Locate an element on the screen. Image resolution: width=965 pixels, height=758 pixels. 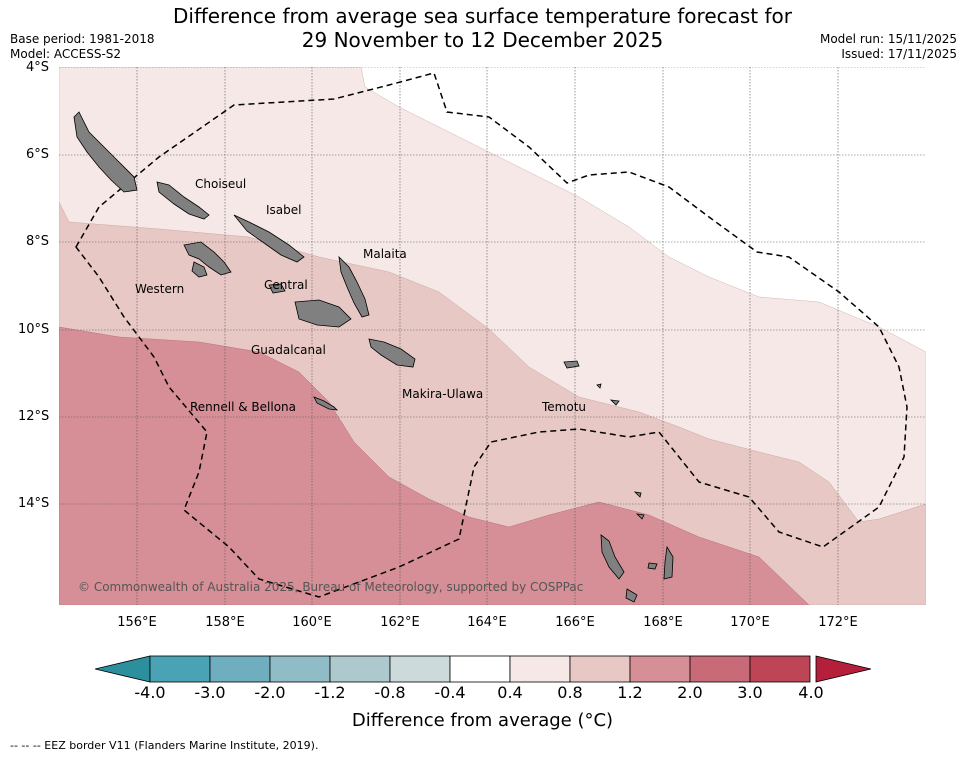
model-name: Model: ACCESS-S2 is located at coordinates (66, 54).